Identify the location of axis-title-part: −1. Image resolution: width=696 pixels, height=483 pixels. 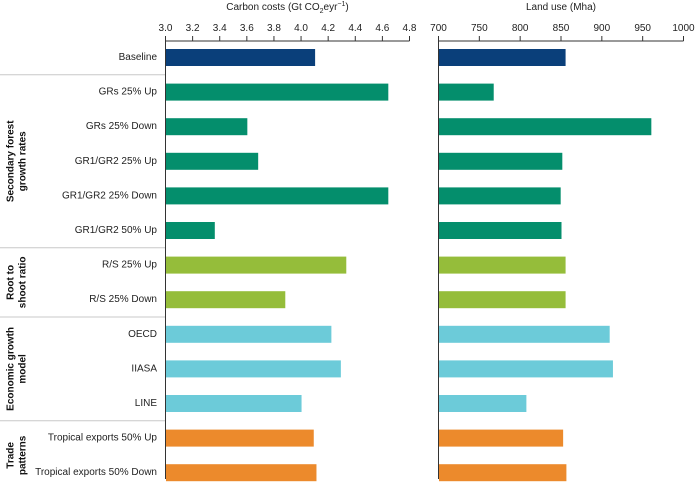
(341, 4).